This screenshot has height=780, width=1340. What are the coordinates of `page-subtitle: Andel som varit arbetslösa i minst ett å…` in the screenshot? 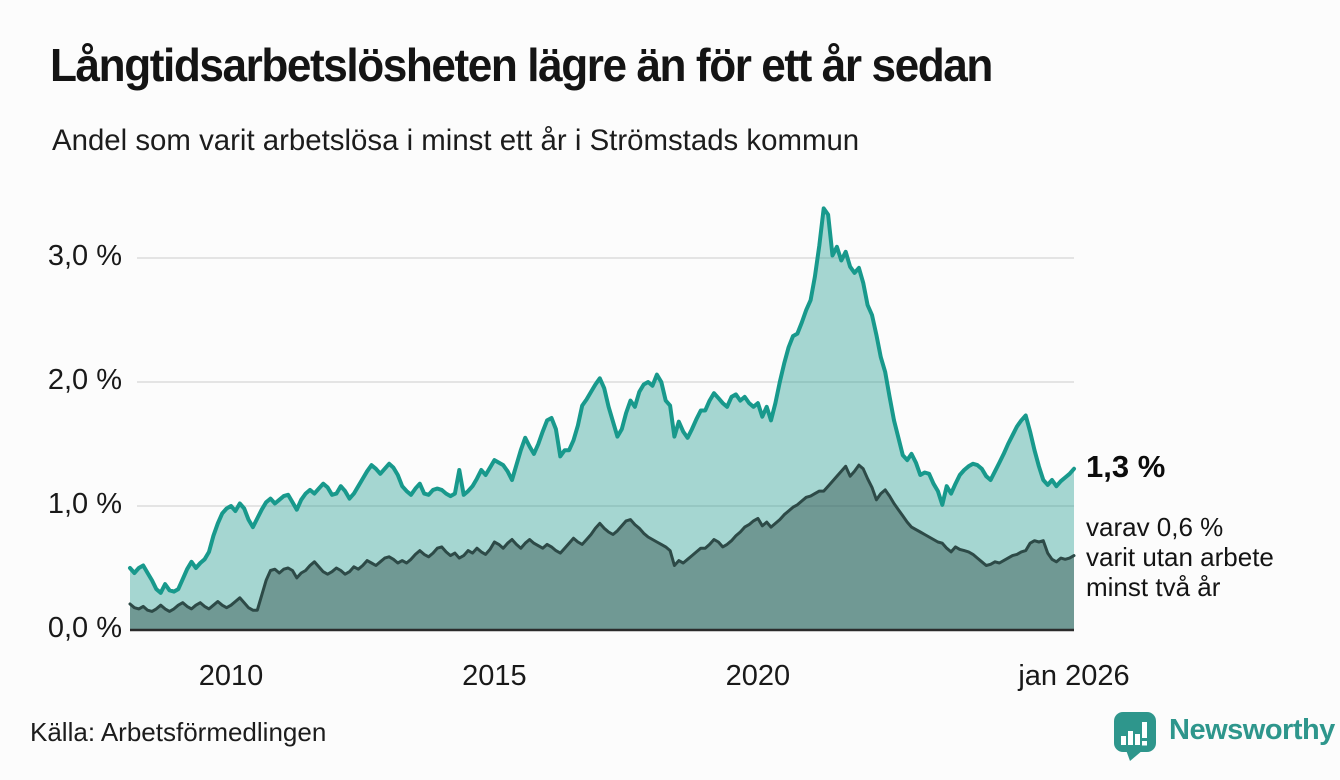 It's located at (456, 140).